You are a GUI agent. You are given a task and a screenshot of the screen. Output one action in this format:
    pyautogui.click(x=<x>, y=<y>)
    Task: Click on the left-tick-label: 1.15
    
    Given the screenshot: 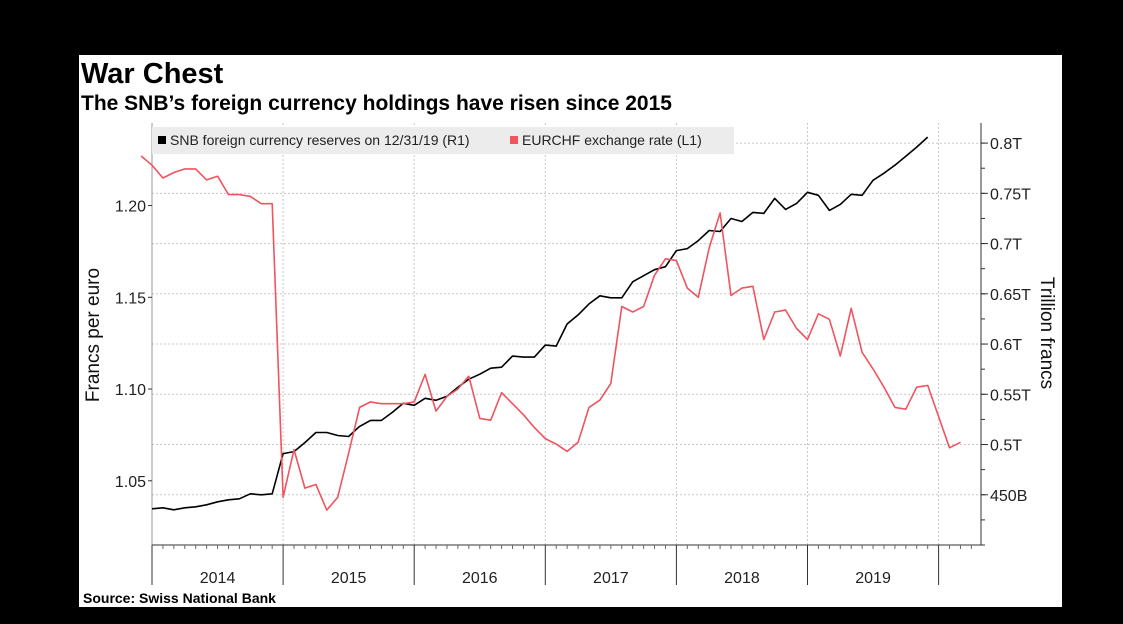 What is the action you would take?
    pyautogui.click(x=130, y=298)
    